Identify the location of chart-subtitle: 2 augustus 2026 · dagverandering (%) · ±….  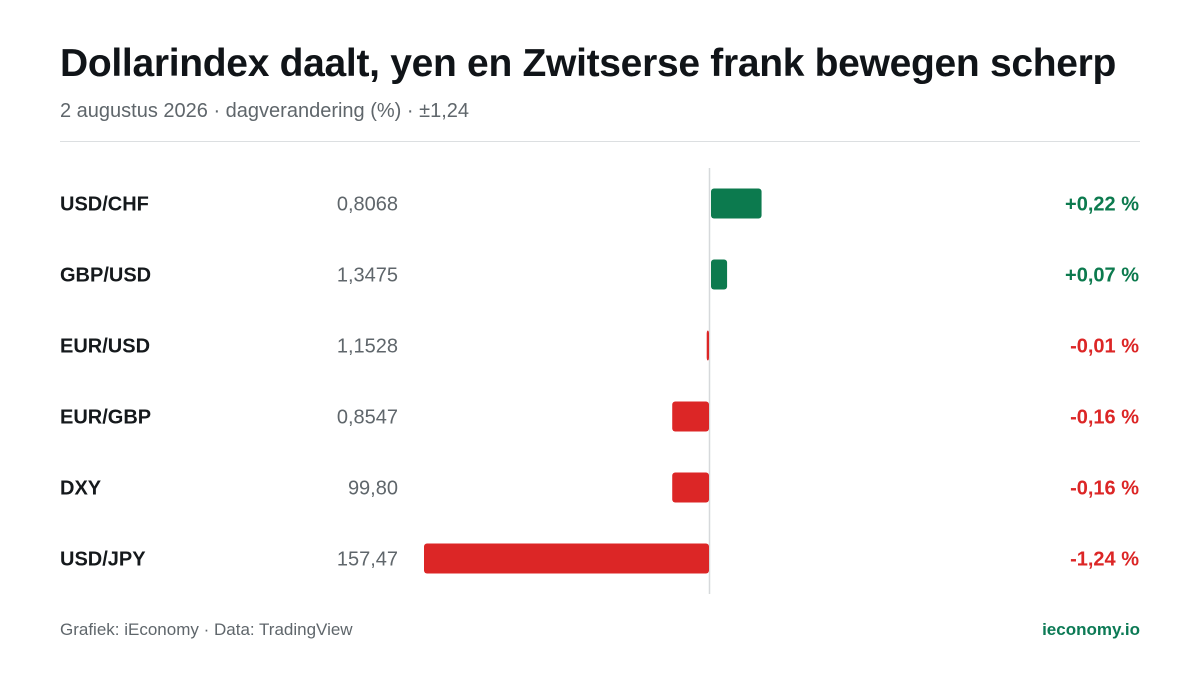
(265, 111).